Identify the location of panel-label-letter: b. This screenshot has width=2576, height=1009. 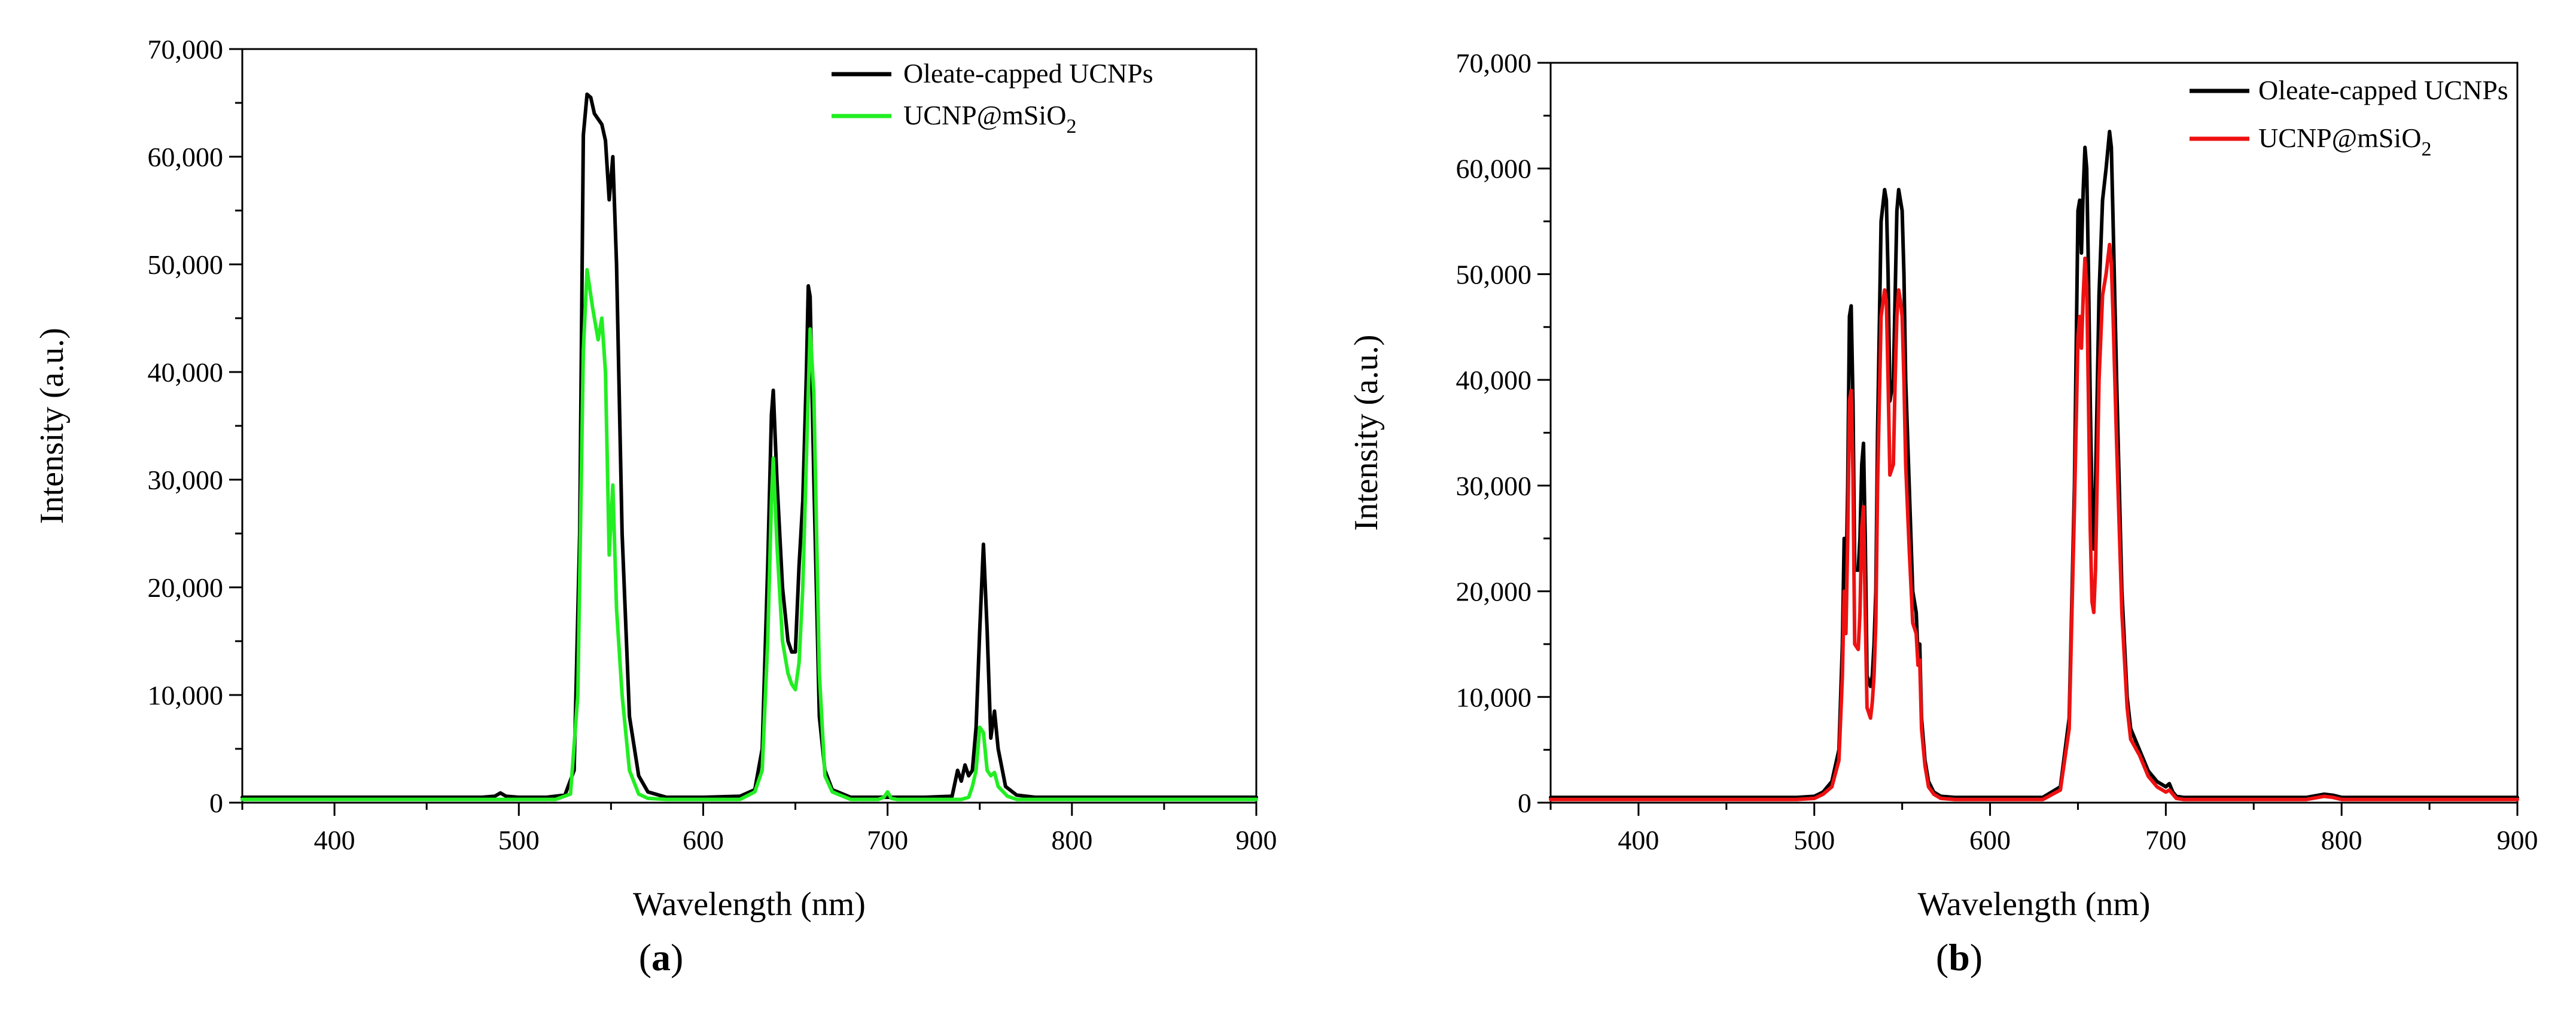
(1959, 957).